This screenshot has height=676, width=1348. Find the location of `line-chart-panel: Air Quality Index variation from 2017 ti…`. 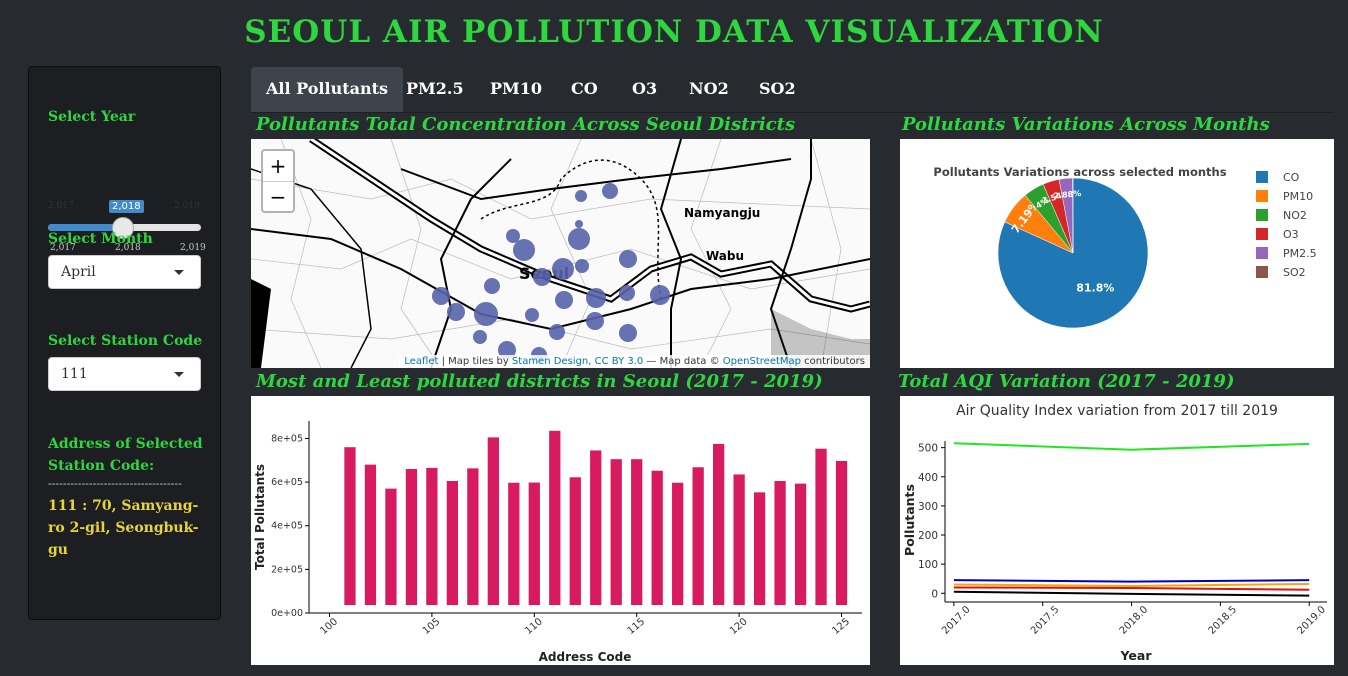

line-chart-panel: Air Quality Index variation from 2017 ti… is located at coordinates (1117, 530).